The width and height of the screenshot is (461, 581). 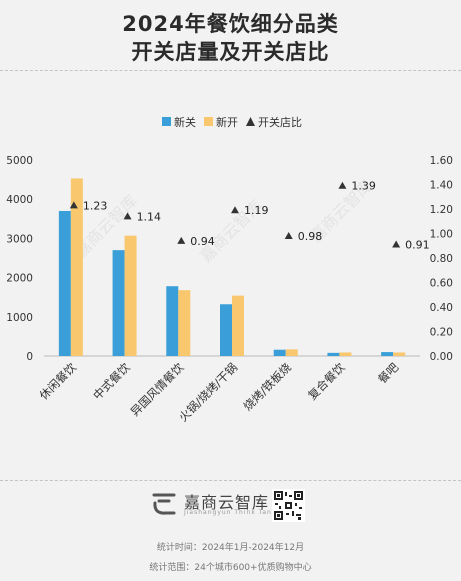 I want to click on y-left-tick-label: 0, so click(x=29, y=357).